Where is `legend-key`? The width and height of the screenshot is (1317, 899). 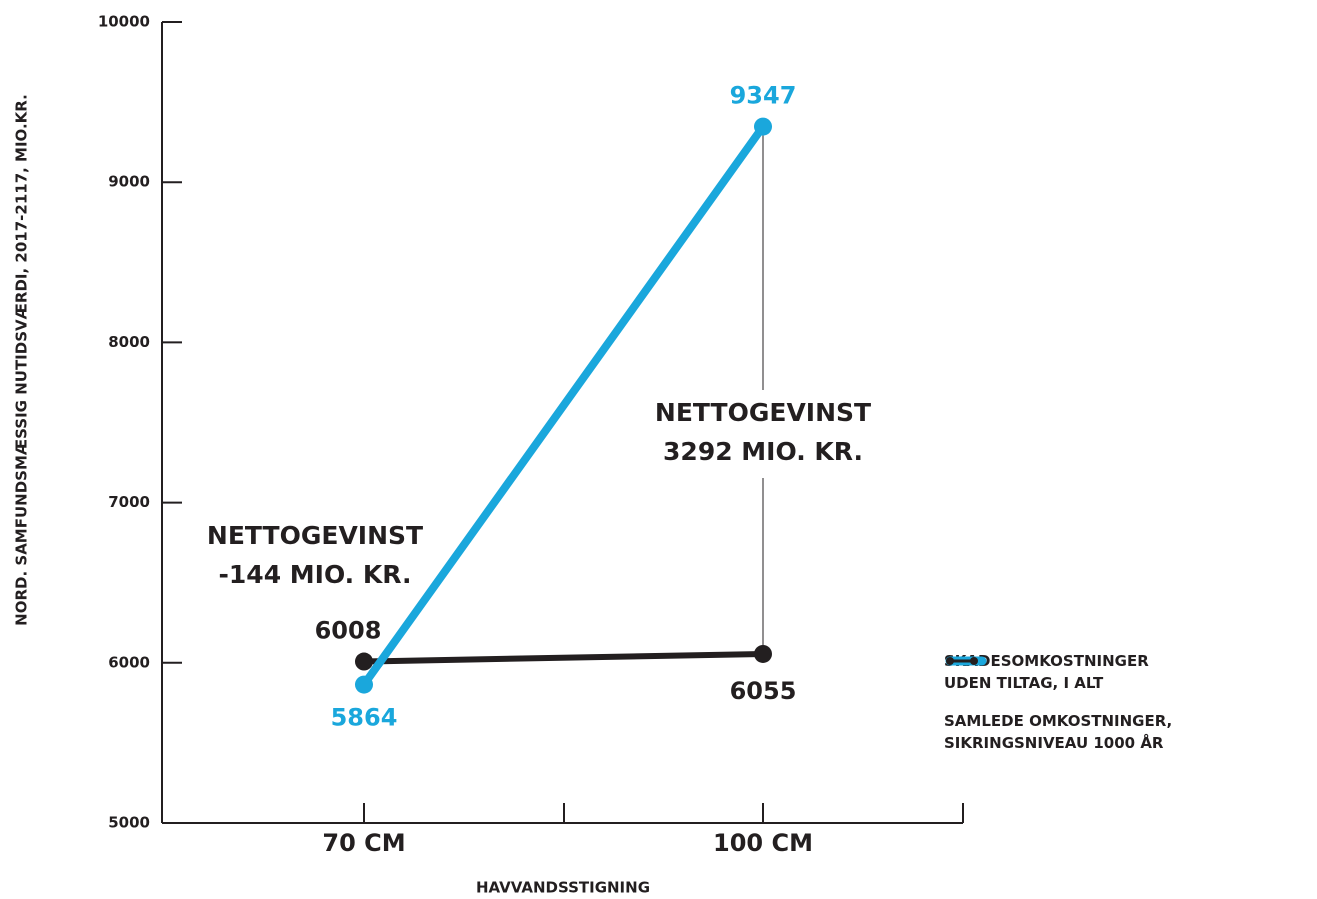 legend-key is located at coordinates (962, 661).